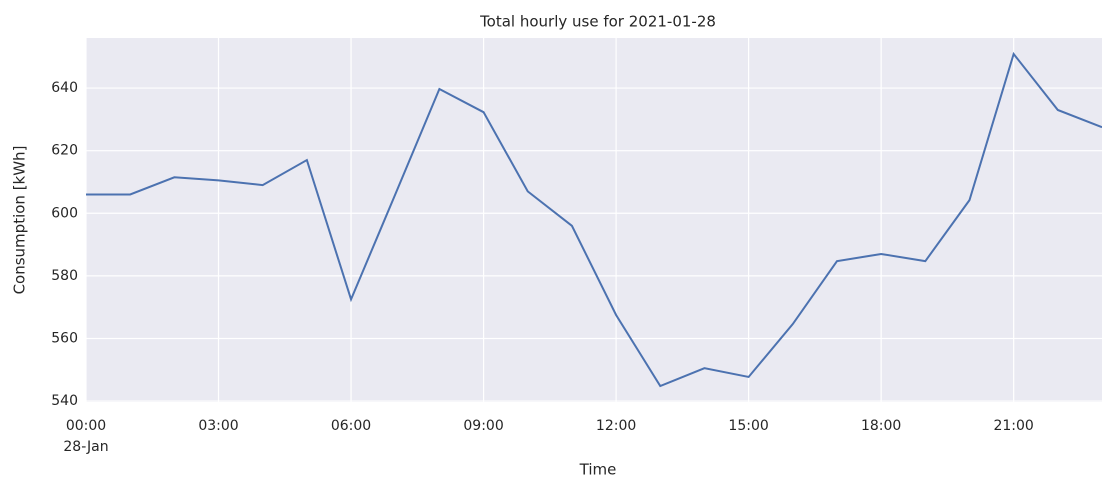 Image resolution: width=1102 pixels, height=478 pixels. Describe the element at coordinates (64, 88) in the screenshot. I see `y-tick-label: 640` at that location.